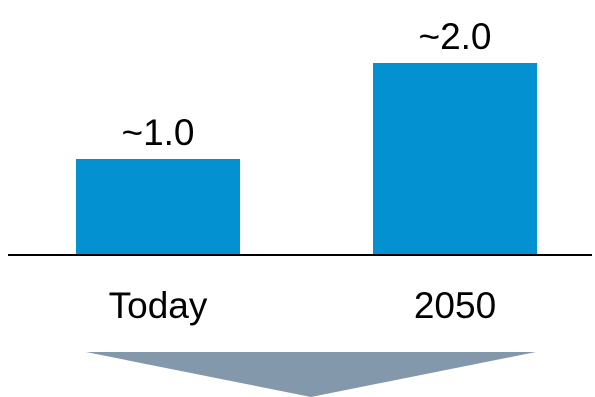  I want to click on data-label: ~1.0, so click(157, 132).